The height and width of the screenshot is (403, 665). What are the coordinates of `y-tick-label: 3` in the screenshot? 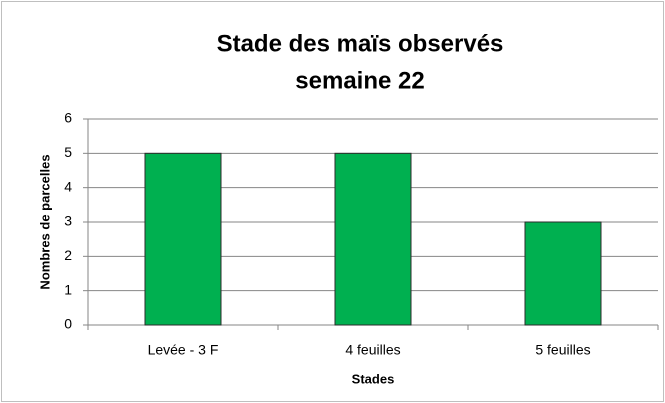 It's located at (68, 221).